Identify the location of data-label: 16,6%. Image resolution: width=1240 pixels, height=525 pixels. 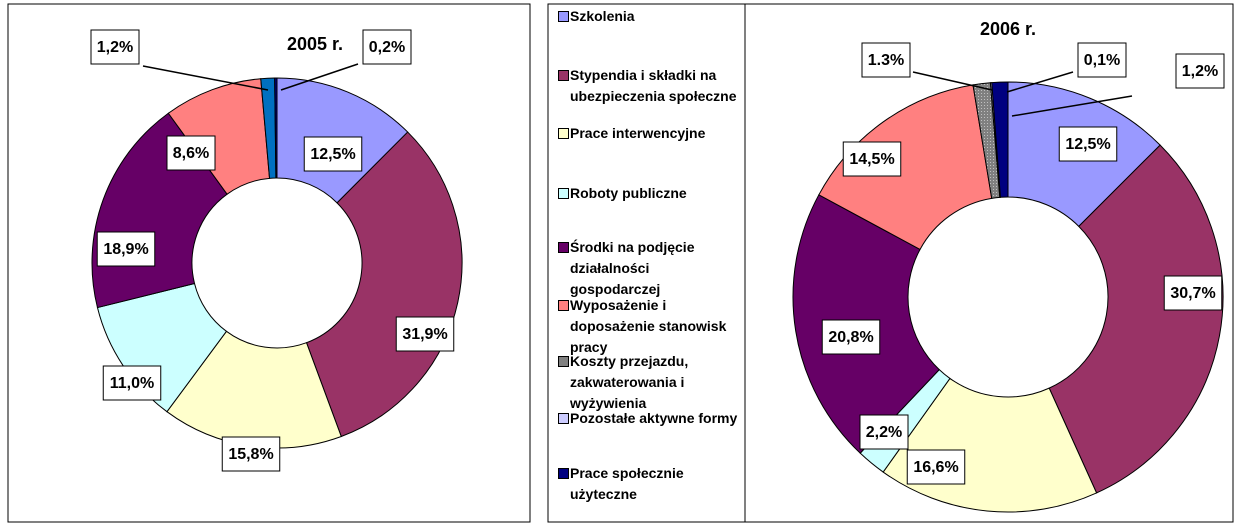
(935, 467).